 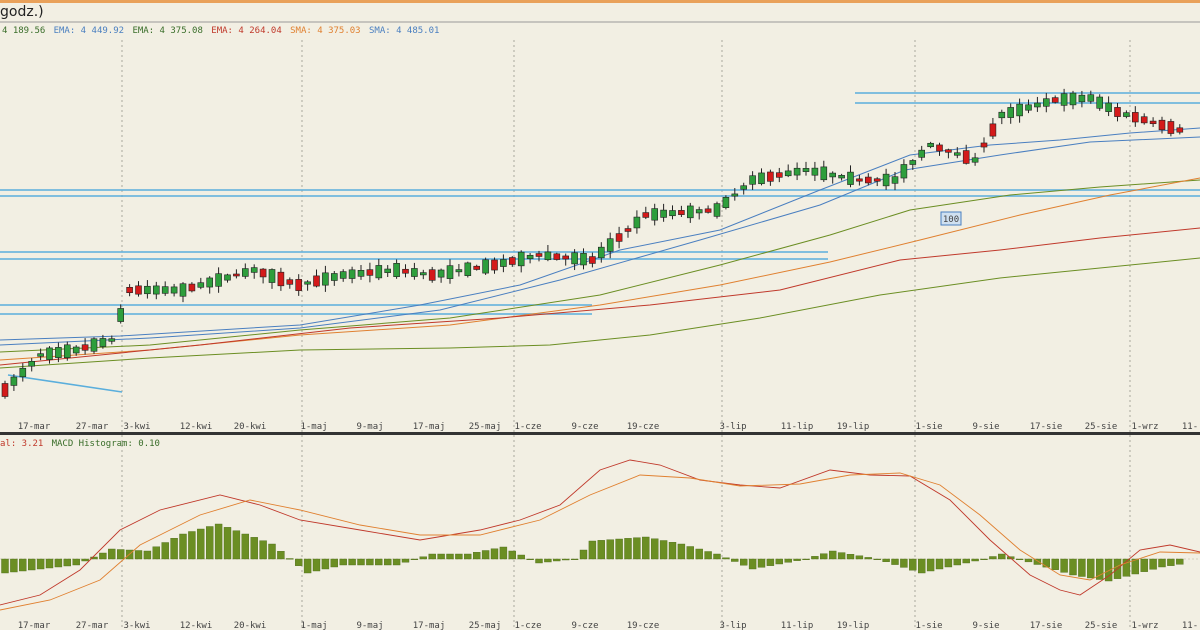 What do you see at coordinates (1101, 625) in the screenshot?
I see `x-tick-label: 25-sie` at bounding box center [1101, 625].